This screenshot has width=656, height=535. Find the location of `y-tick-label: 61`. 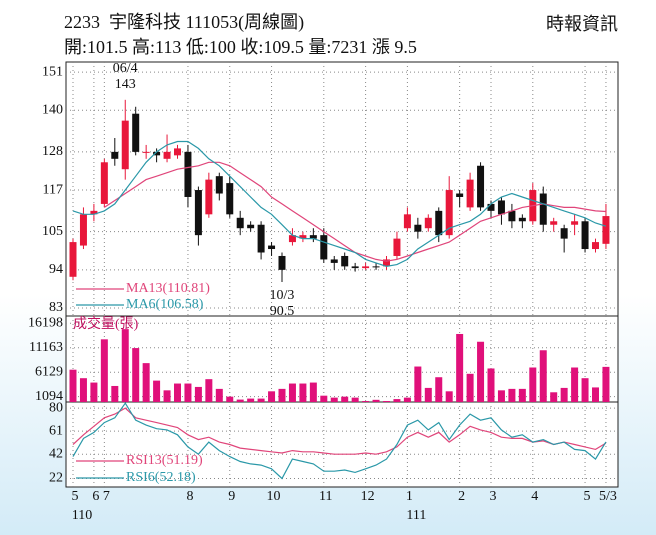

y-tick-label: 61 is located at coordinates (56, 430).